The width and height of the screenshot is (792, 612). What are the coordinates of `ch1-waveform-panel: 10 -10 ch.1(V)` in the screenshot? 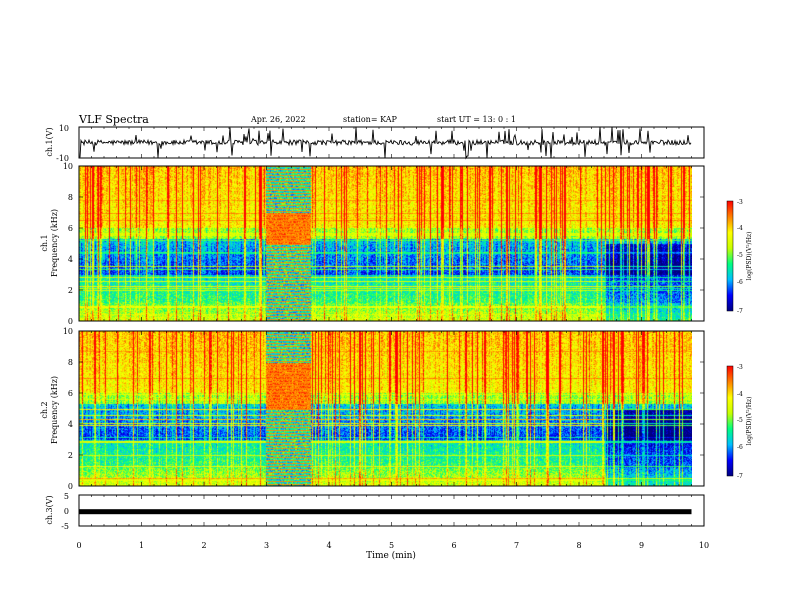 It's located at (375, 143).